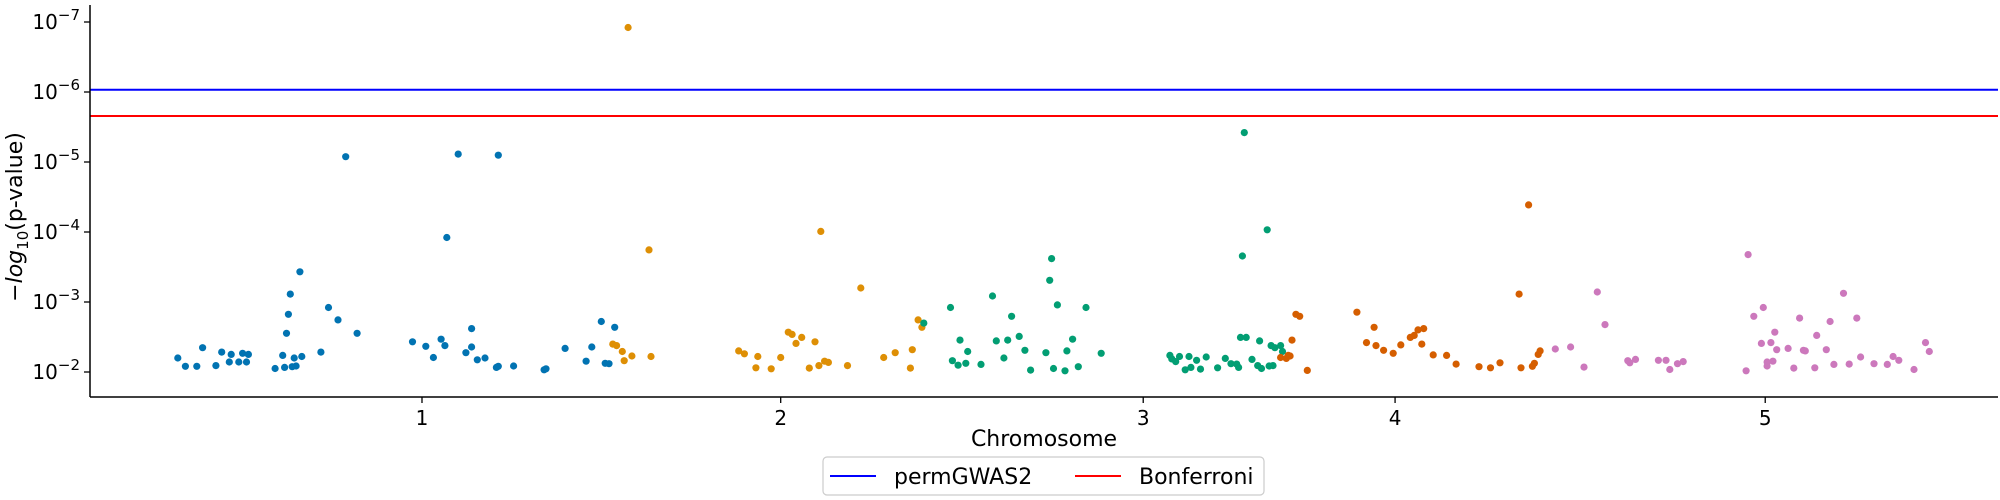  Describe the element at coordinates (1196, 477) in the screenshot. I see `legend-label-bonferroni: Bonferroni` at that location.